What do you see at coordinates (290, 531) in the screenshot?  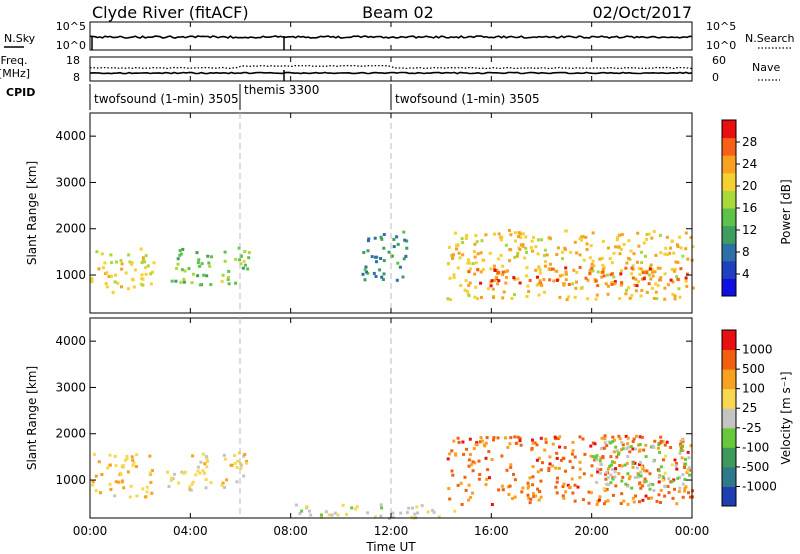 I see `x-tick-label: 08:00` at bounding box center [290, 531].